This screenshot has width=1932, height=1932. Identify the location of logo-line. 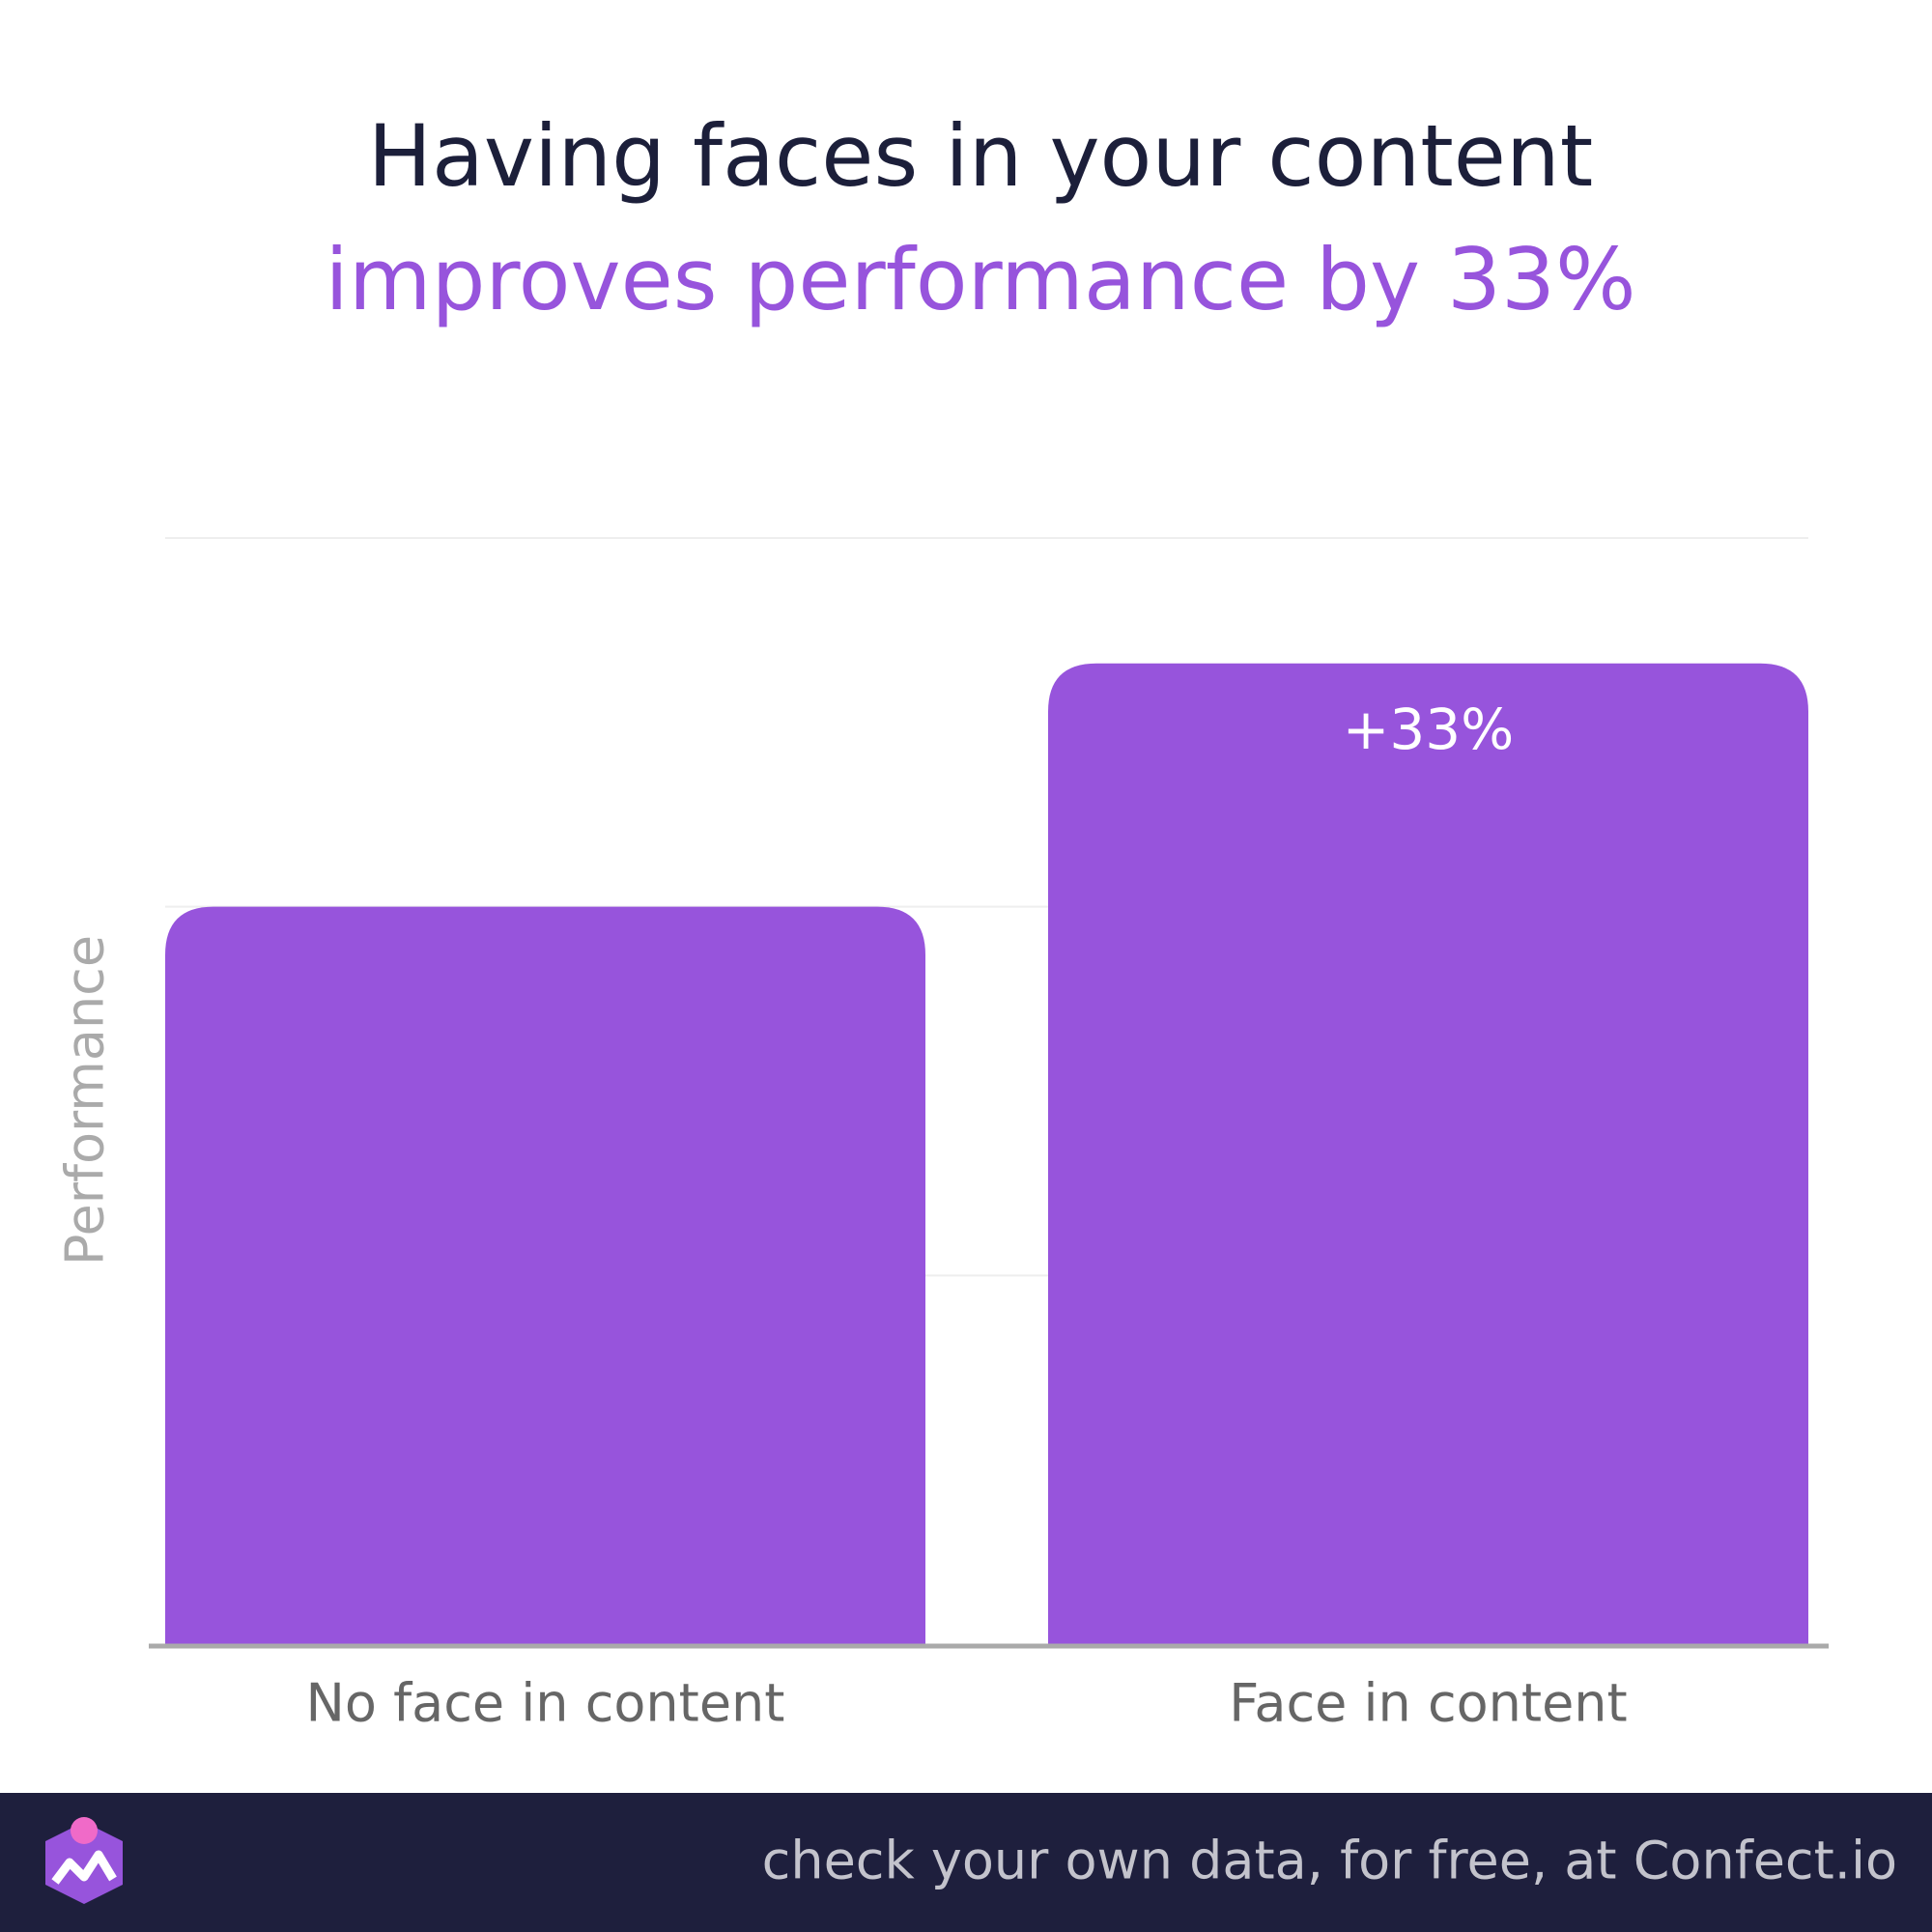
(84, 1867).